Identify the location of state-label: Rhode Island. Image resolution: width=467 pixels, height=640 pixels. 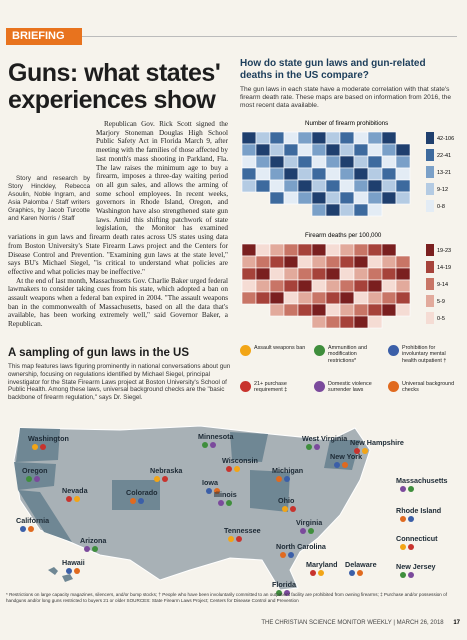
(419, 510).